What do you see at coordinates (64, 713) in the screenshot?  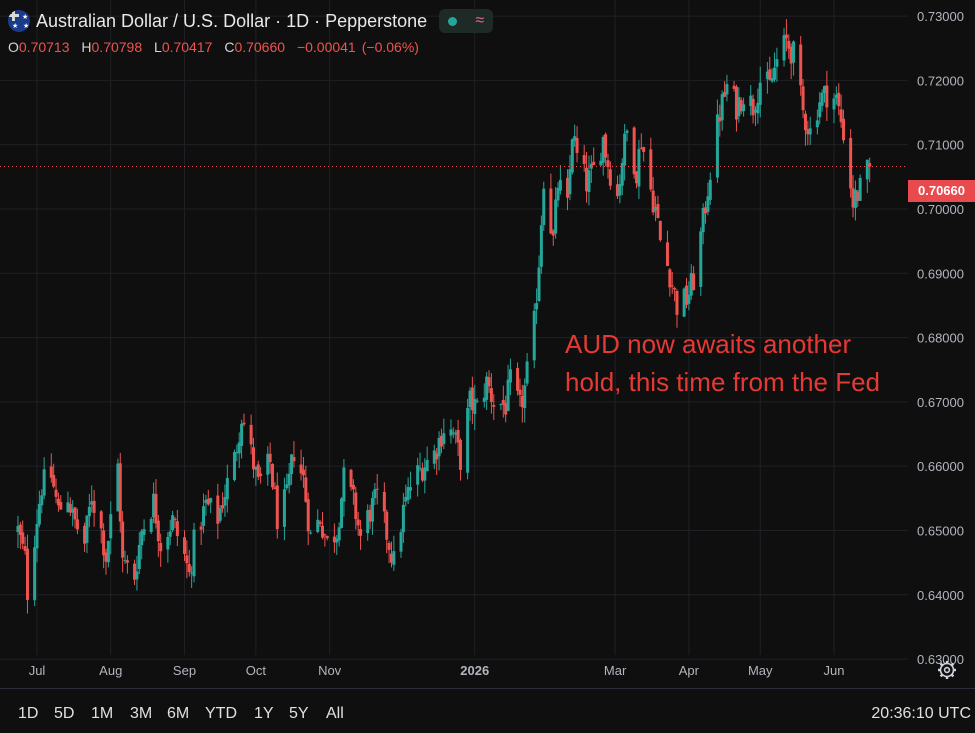 I see `timeframe-5d: 5D` at bounding box center [64, 713].